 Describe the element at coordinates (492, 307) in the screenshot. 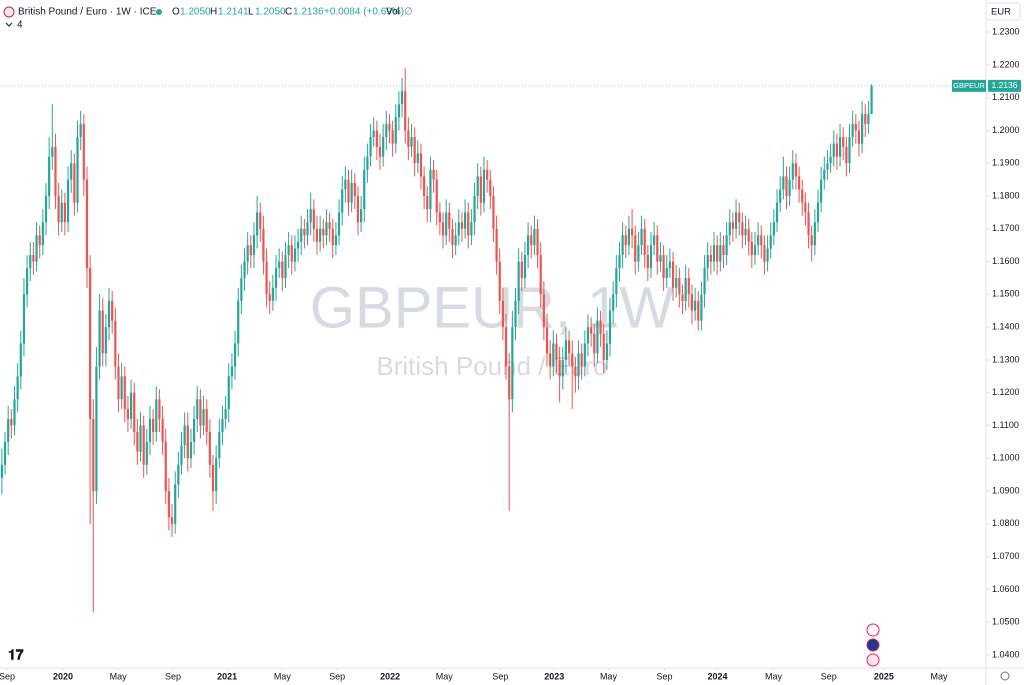

I see `watermark-symbol: GBPEUR, 1W` at that location.